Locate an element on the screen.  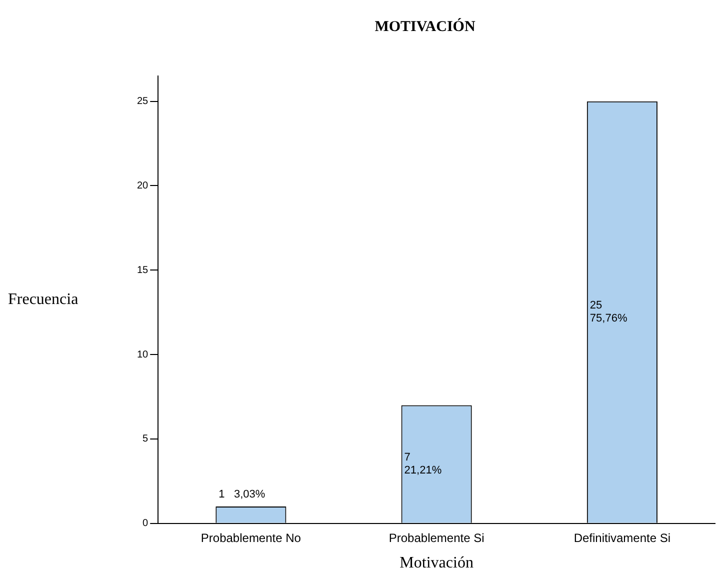
chart-title: MOTIVACIÓN is located at coordinates (425, 26).